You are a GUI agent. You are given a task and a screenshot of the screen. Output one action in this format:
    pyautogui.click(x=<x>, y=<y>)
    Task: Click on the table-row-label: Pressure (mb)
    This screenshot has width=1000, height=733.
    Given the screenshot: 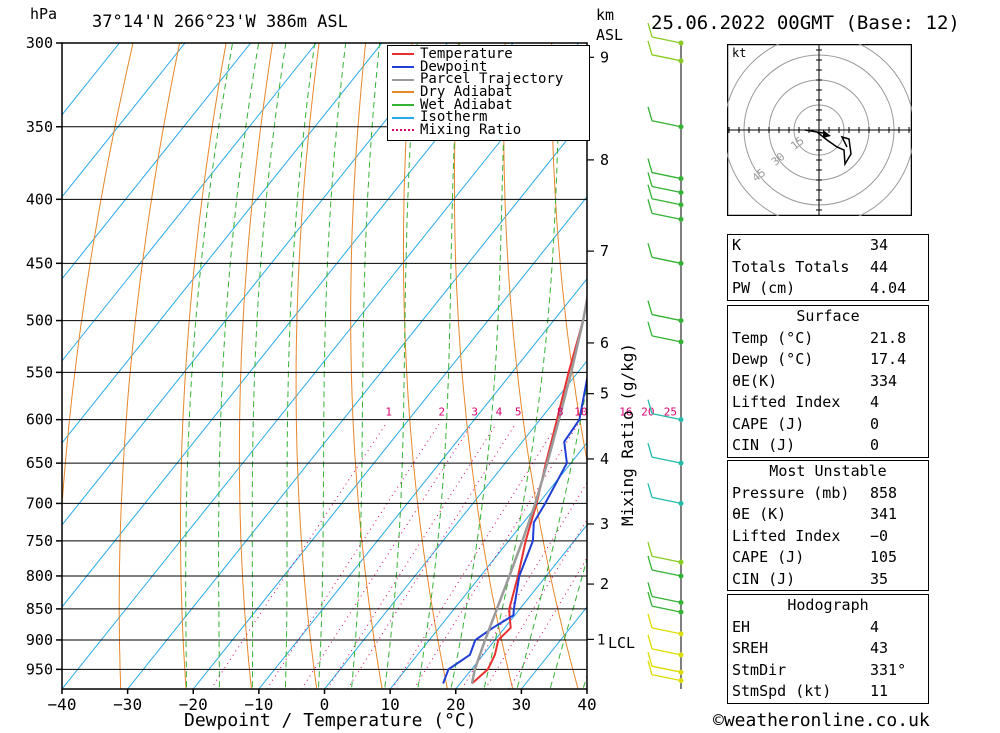 What is the action you would take?
    pyautogui.click(x=791, y=492)
    